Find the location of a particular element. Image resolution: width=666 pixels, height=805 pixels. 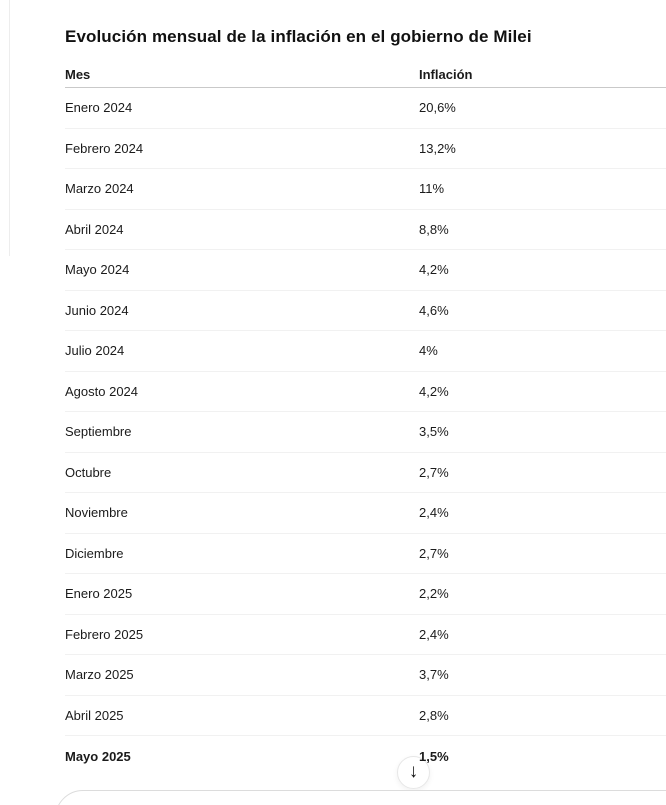

table-header-row: Mes Inflación is located at coordinates (365, 75).